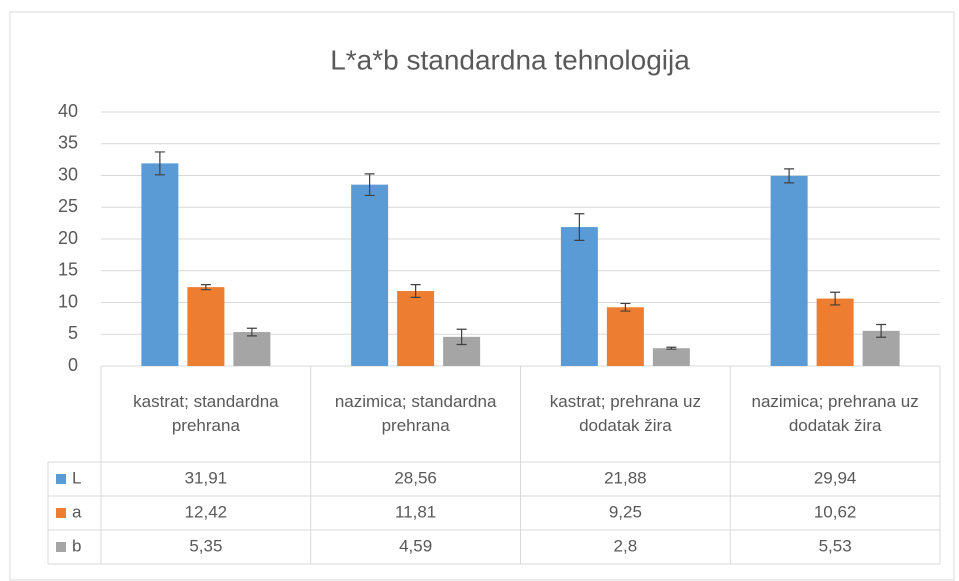 The width and height of the screenshot is (959, 581). I want to click on x-tick-label: nazimica; prehrana uz dodatak žira, so click(835, 413).